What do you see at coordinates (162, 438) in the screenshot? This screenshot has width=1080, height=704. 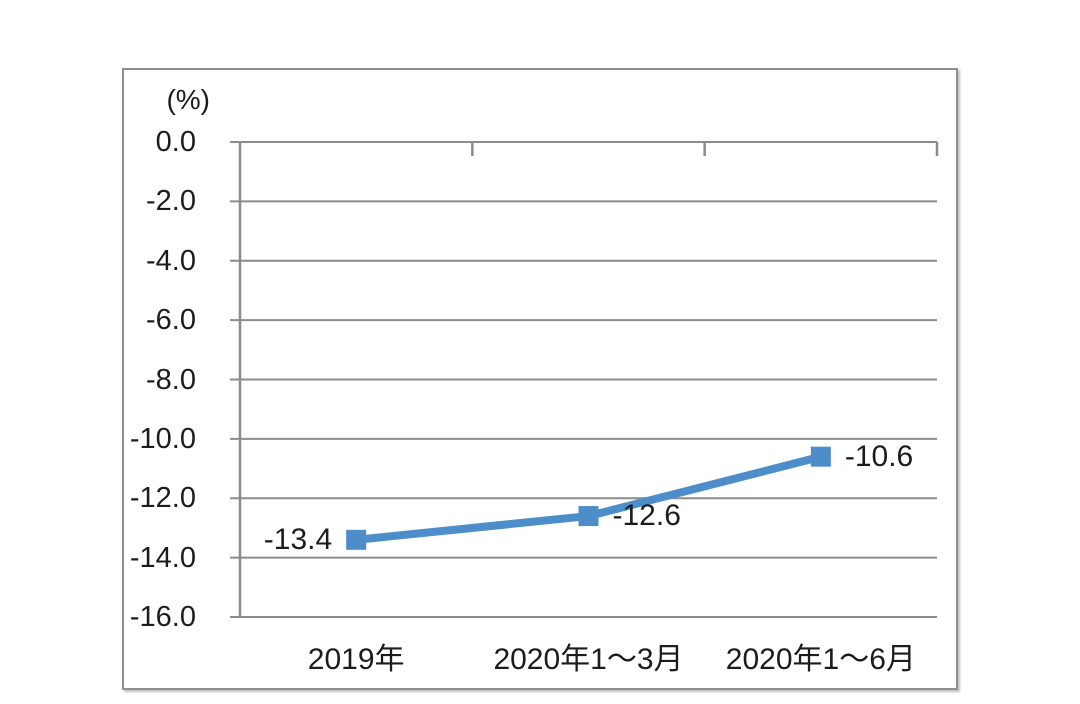 I see `y-tick-label: -10.0` at bounding box center [162, 438].